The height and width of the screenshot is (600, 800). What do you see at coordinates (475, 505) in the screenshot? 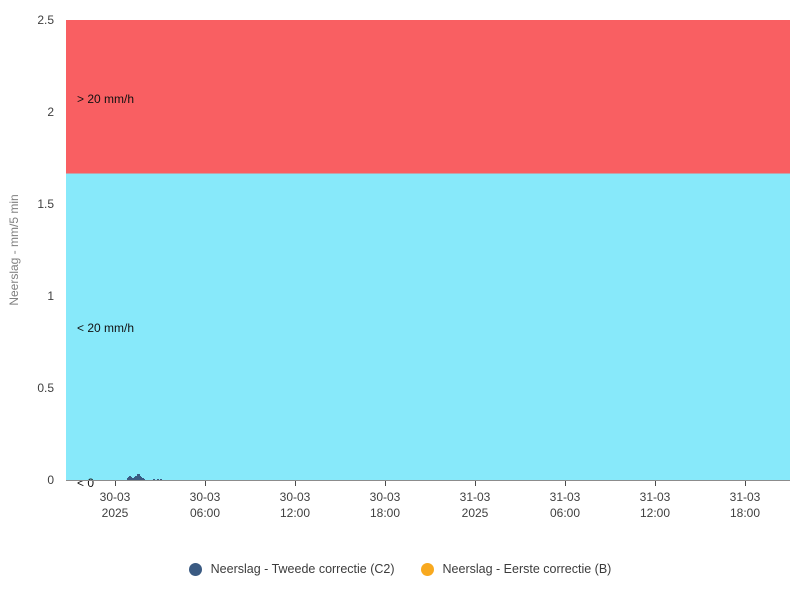
I see `x-tick-label: 31-03 2025` at bounding box center [475, 505].